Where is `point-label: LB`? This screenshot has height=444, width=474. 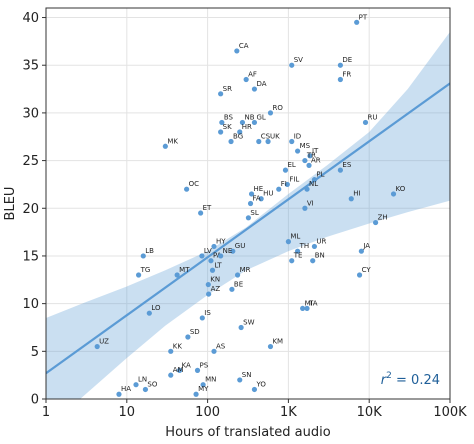
point-label: LB is located at coordinates (149, 251).